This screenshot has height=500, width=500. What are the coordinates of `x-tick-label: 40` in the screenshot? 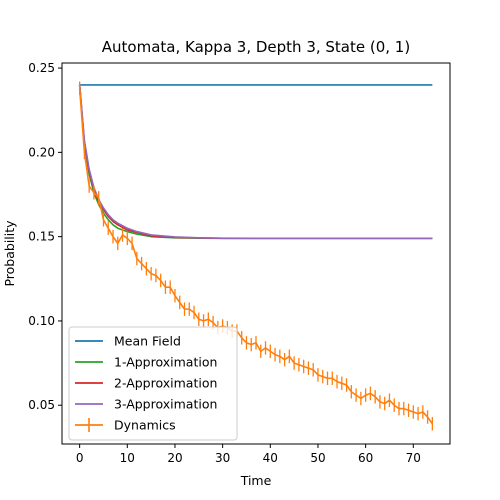 It's located at (270, 458).